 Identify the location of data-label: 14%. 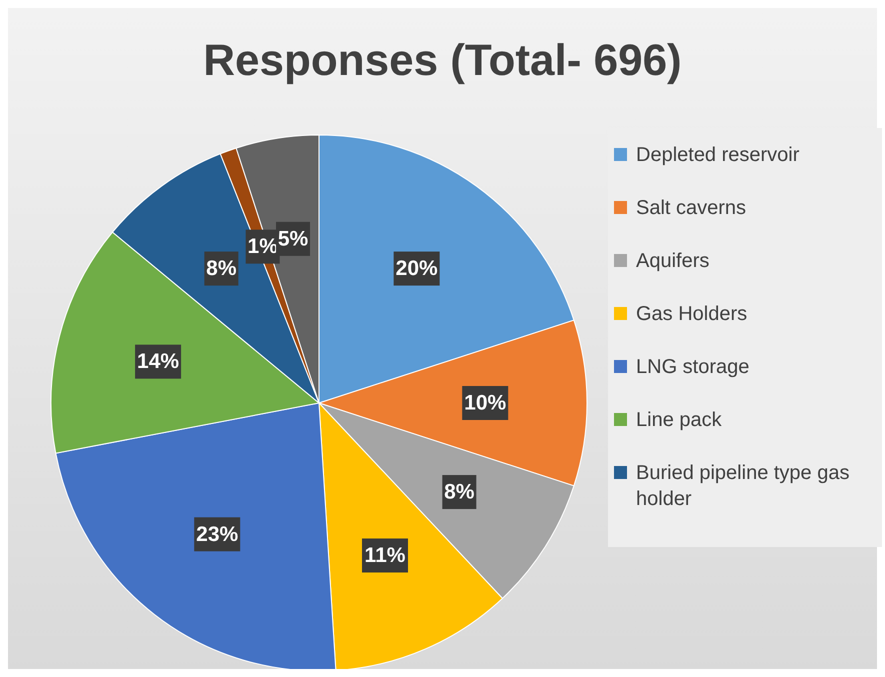
(158, 362).